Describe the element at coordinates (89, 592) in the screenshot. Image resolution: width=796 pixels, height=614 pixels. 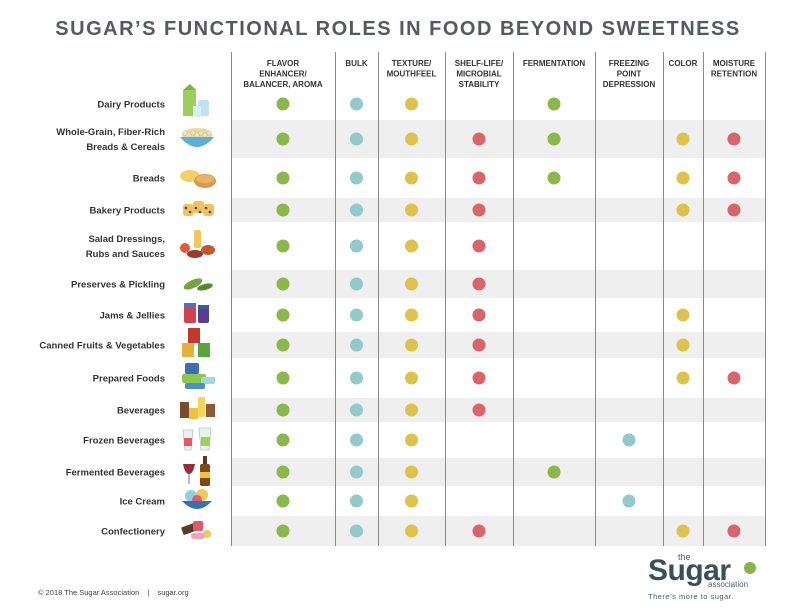
I see `copyright-text: © 2018 The Sugar Association` at that location.